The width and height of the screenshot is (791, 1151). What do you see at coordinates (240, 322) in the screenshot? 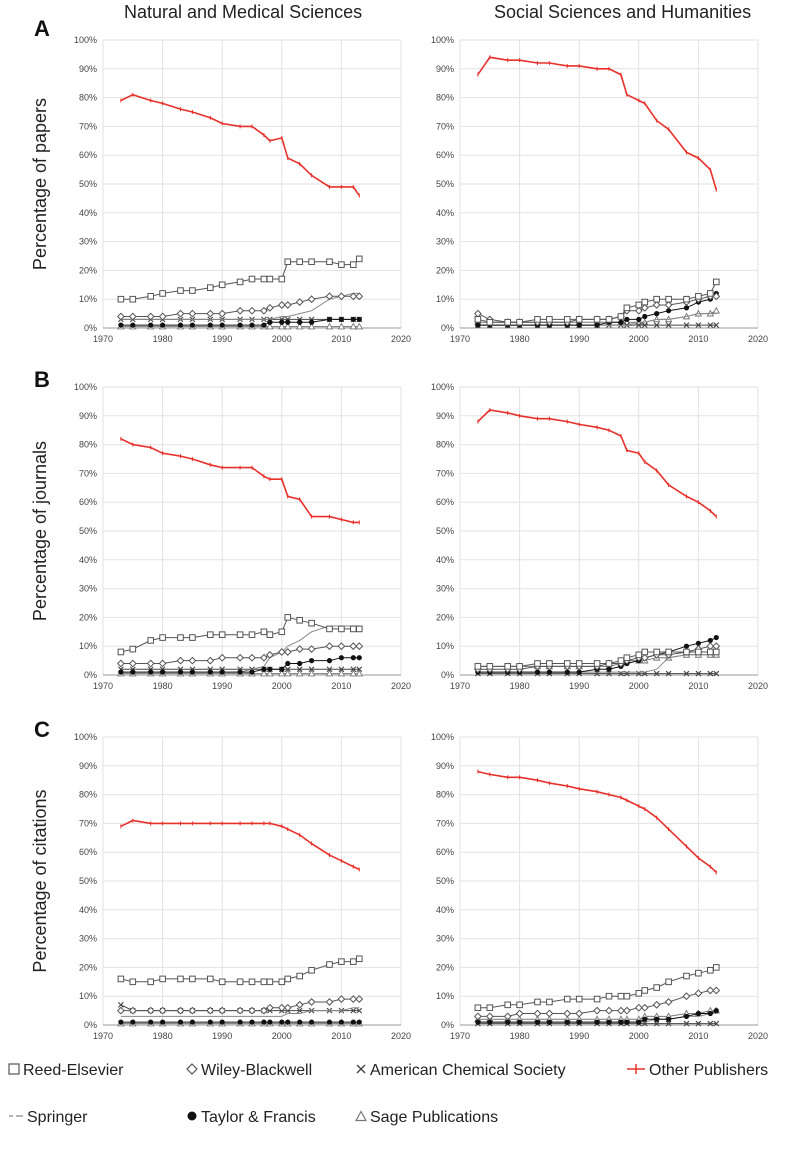
I see `series-line-taylor-and-francis` at bounding box center [240, 322].